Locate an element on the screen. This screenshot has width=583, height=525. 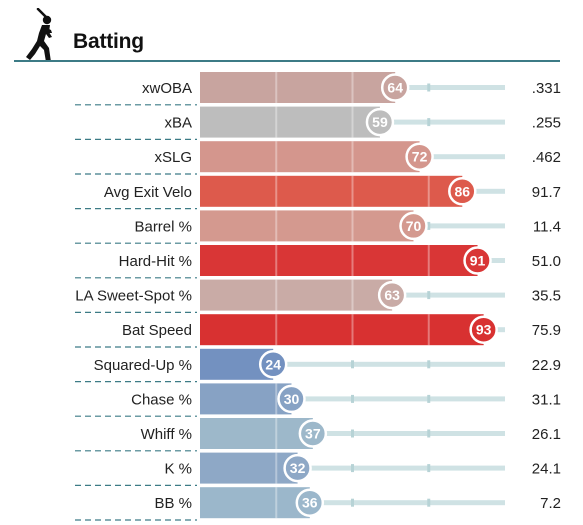
percentile-value: 91 is located at coordinates (478, 261).